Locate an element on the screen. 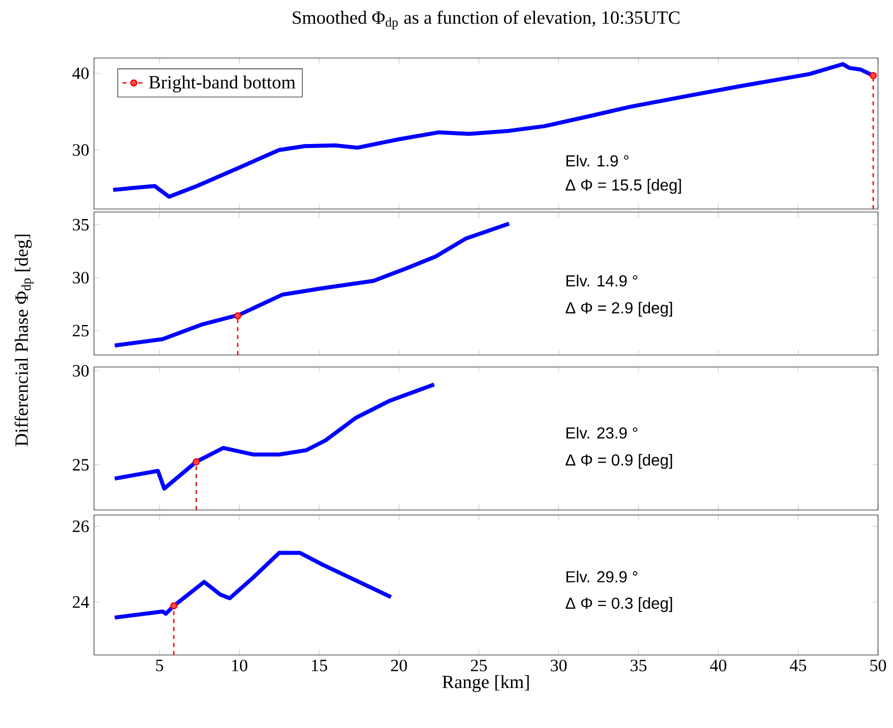 This screenshot has width=893, height=728. annotation: Elv. 14.9 ° is located at coordinates (602, 280).